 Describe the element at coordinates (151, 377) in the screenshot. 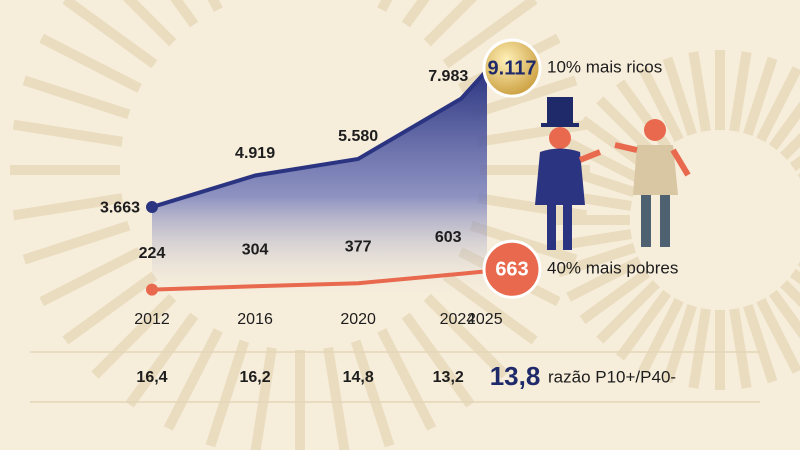

I see `ratio-value: 16,4` at that location.